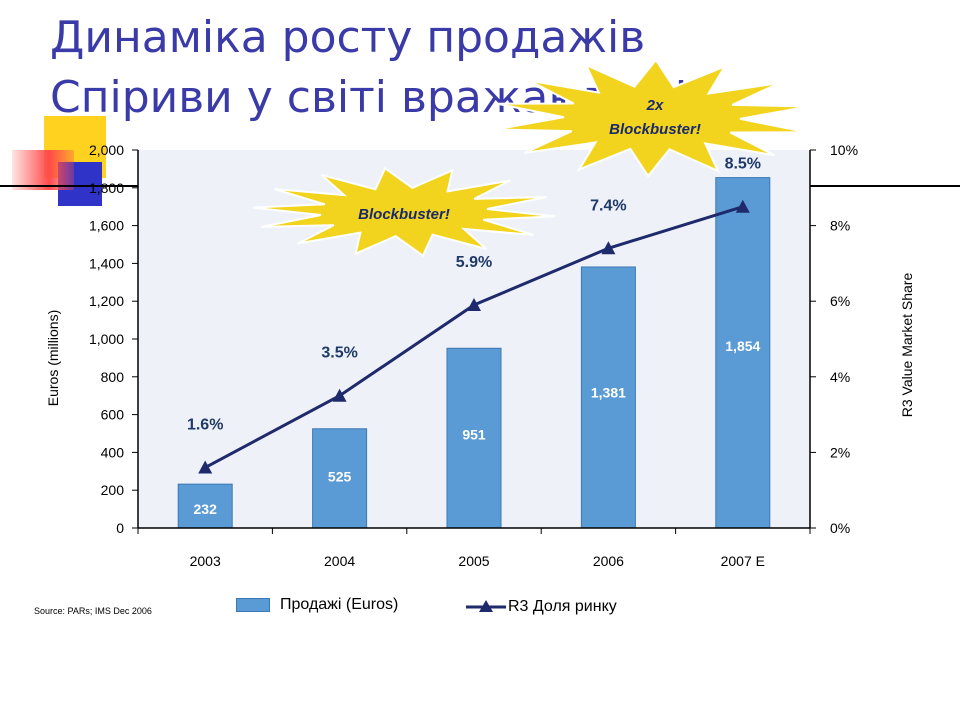 The height and width of the screenshot is (720, 960). What do you see at coordinates (655, 105) in the screenshot?
I see `burst-2-text-line-1: 2x` at bounding box center [655, 105].